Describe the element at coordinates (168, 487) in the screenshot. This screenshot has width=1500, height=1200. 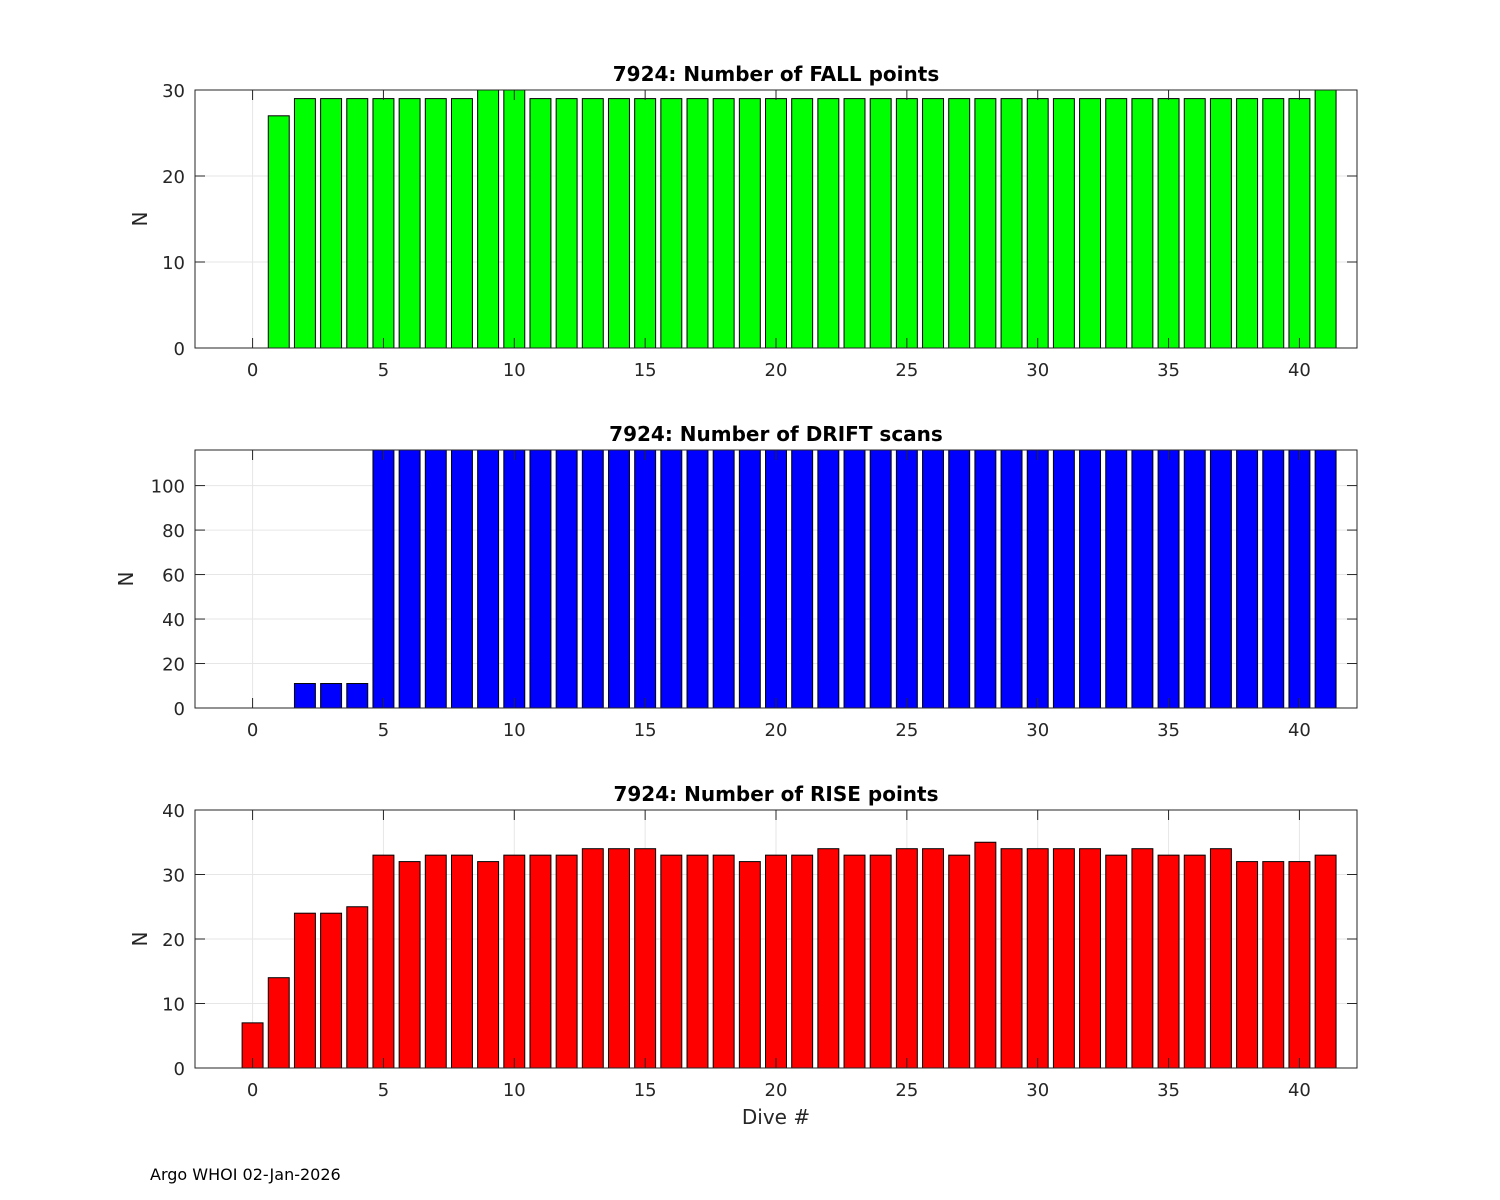
I see `y-tick-label: 100` at that location.